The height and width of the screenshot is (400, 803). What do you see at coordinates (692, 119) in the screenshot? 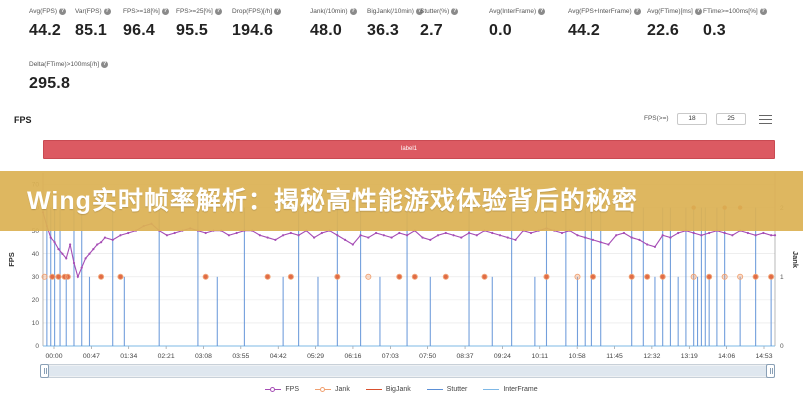
I see `fps-min-input: 18` at bounding box center [692, 119].